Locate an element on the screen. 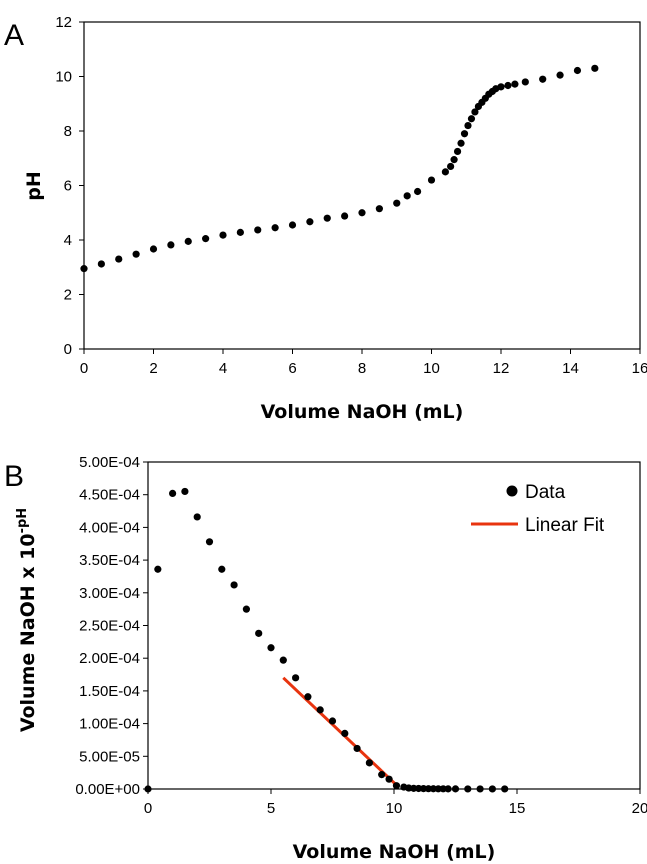 The height and width of the screenshot is (864, 647). panel-b-y-tick-label: 1.00E-04 is located at coordinates (109, 724).